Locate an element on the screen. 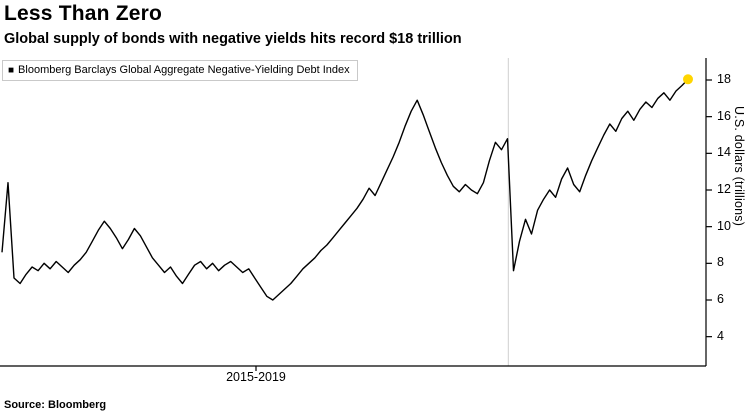 This screenshot has width=748, height=420. chart-title: Less Than Zero is located at coordinates (83, 13).